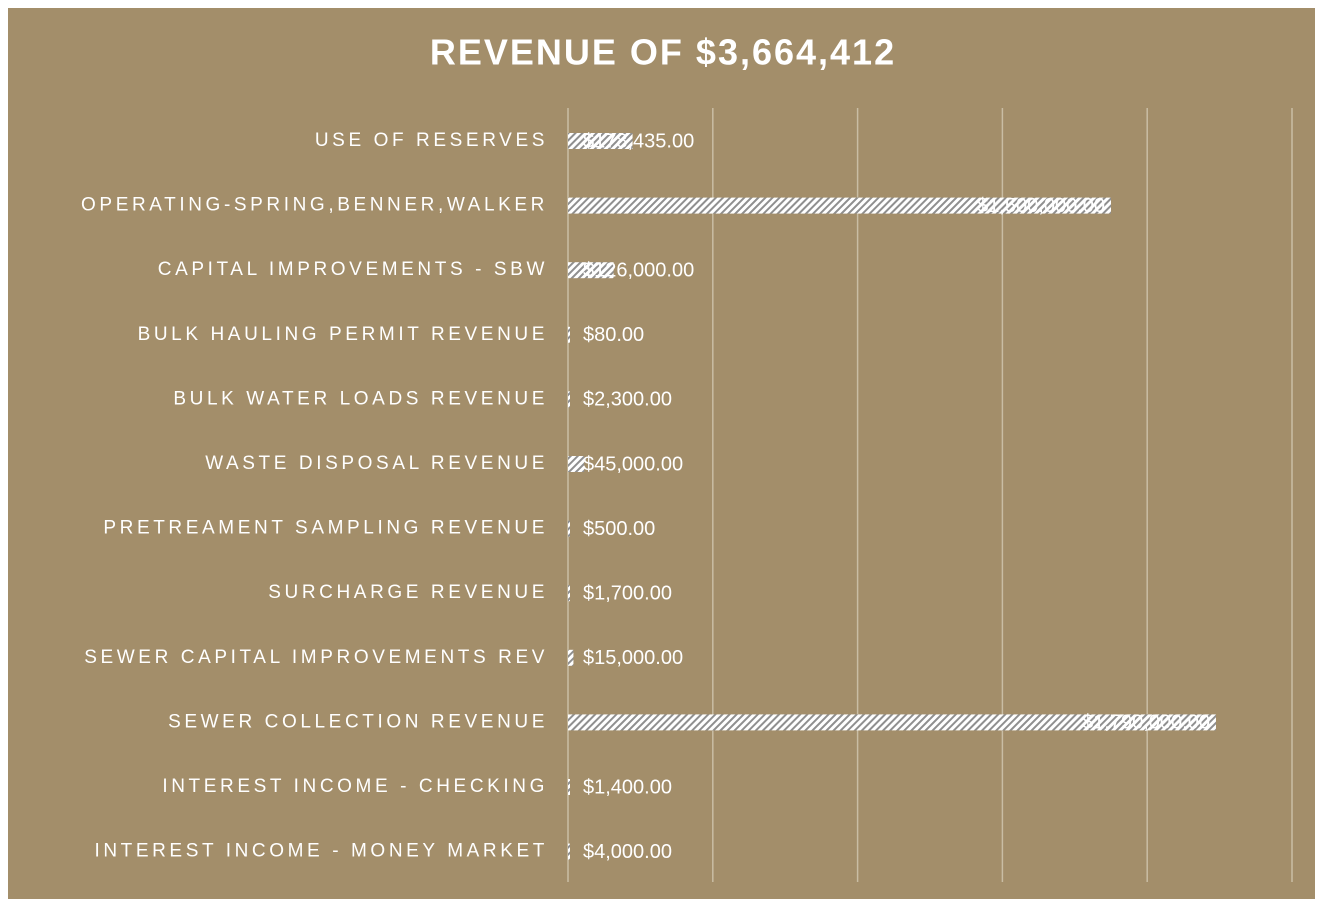 This screenshot has width=1323, height=907. I want to click on data-label: $178,435.00, so click(638, 141).